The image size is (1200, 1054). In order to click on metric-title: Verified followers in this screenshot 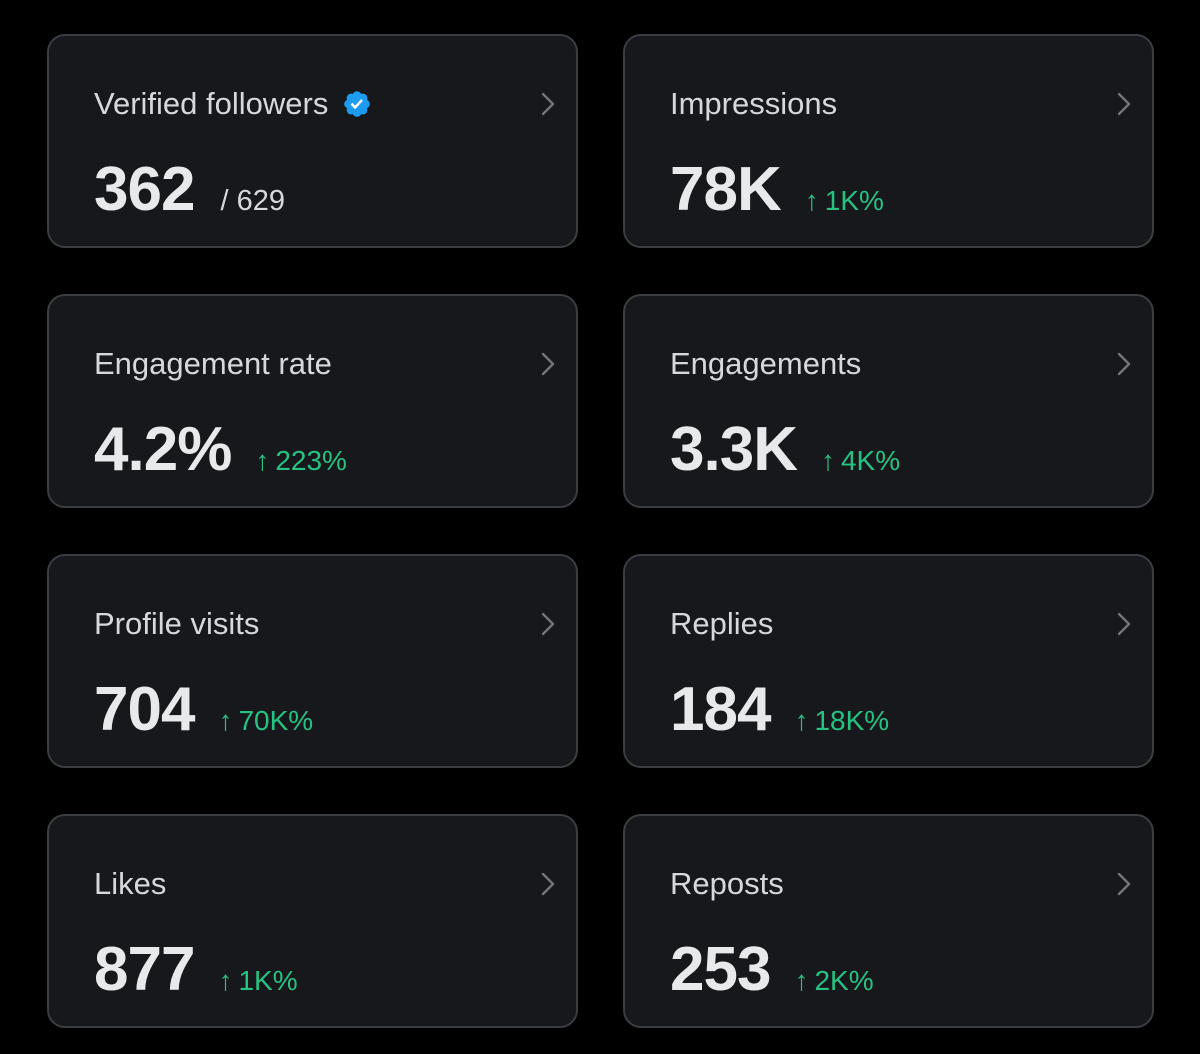, I will do `click(211, 103)`.